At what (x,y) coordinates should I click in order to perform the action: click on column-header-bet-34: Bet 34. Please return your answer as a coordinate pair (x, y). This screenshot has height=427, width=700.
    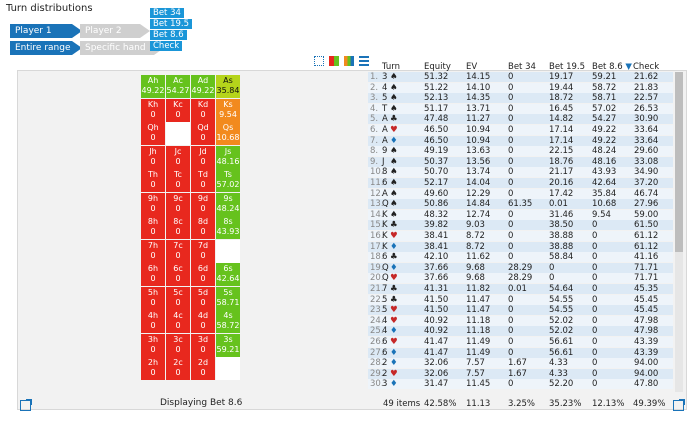
    Looking at the image, I should click on (522, 67).